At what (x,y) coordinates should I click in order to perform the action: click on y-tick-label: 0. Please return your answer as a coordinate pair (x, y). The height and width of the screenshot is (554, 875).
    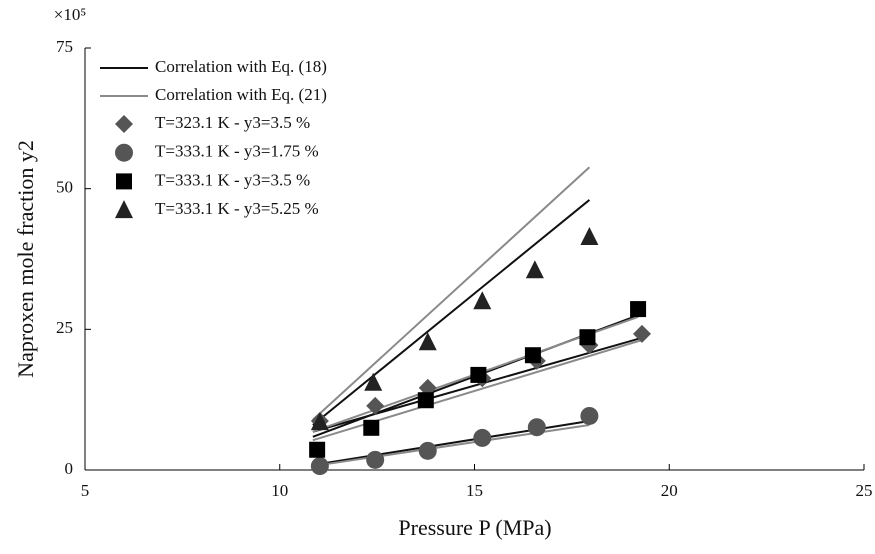
    Looking at the image, I should click on (69, 468).